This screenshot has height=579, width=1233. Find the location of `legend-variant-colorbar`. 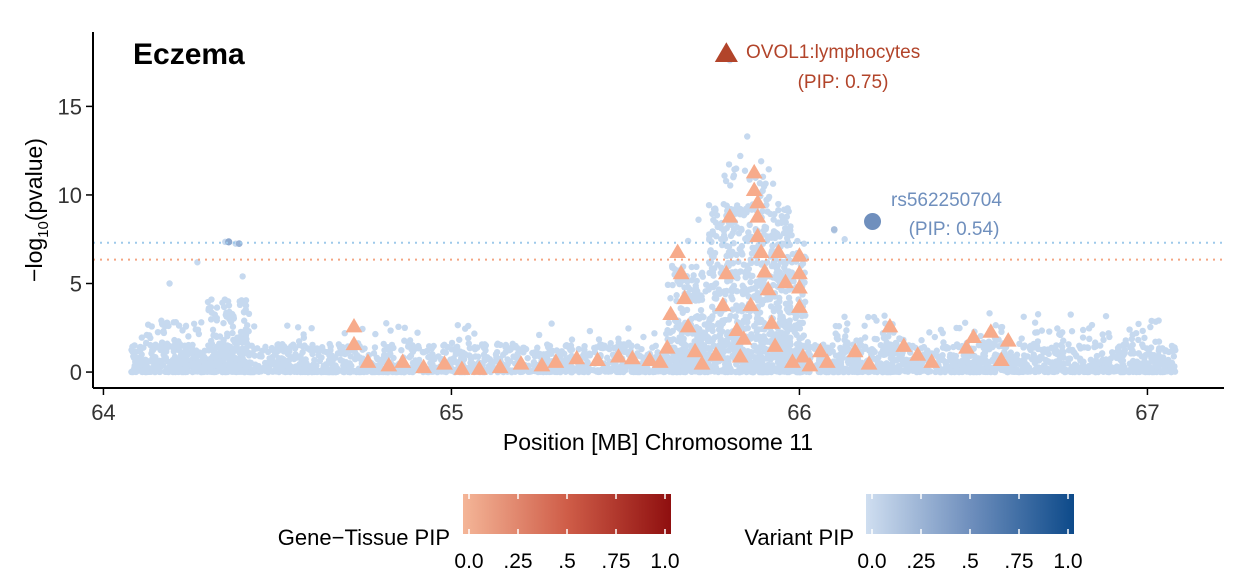

legend-variant-colorbar is located at coordinates (970, 514).